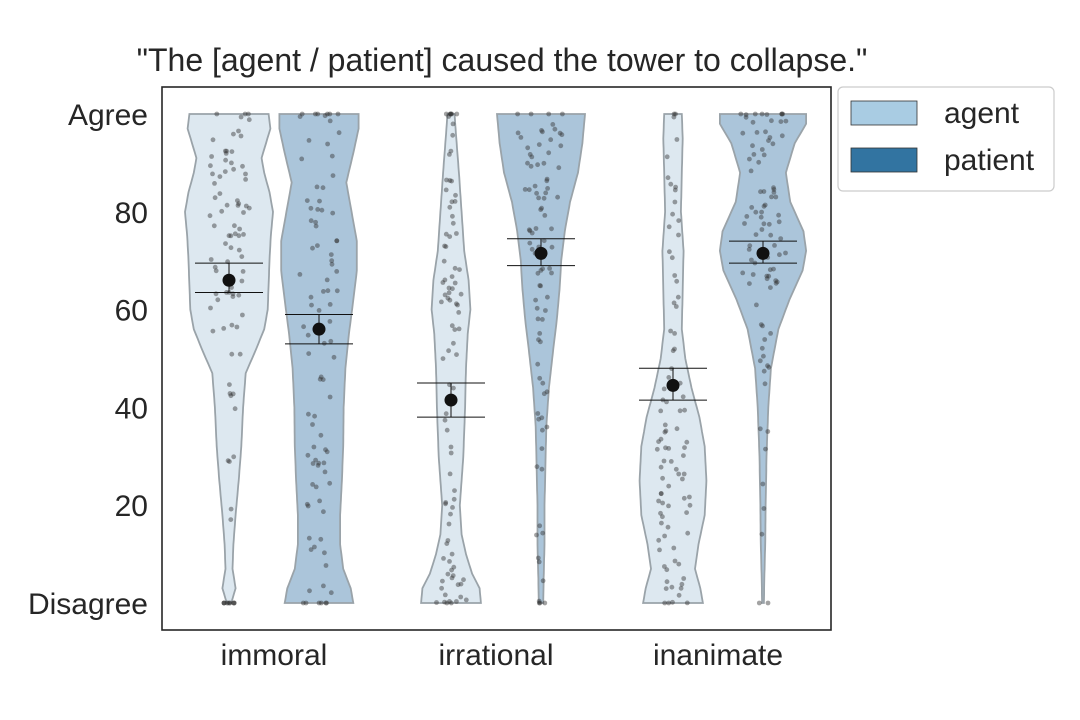 Image resolution: width=1080 pixels, height=720 pixels. What do you see at coordinates (274, 655) in the screenshot?
I see `x-tick-label: immoral` at bounding box center [274, 655].